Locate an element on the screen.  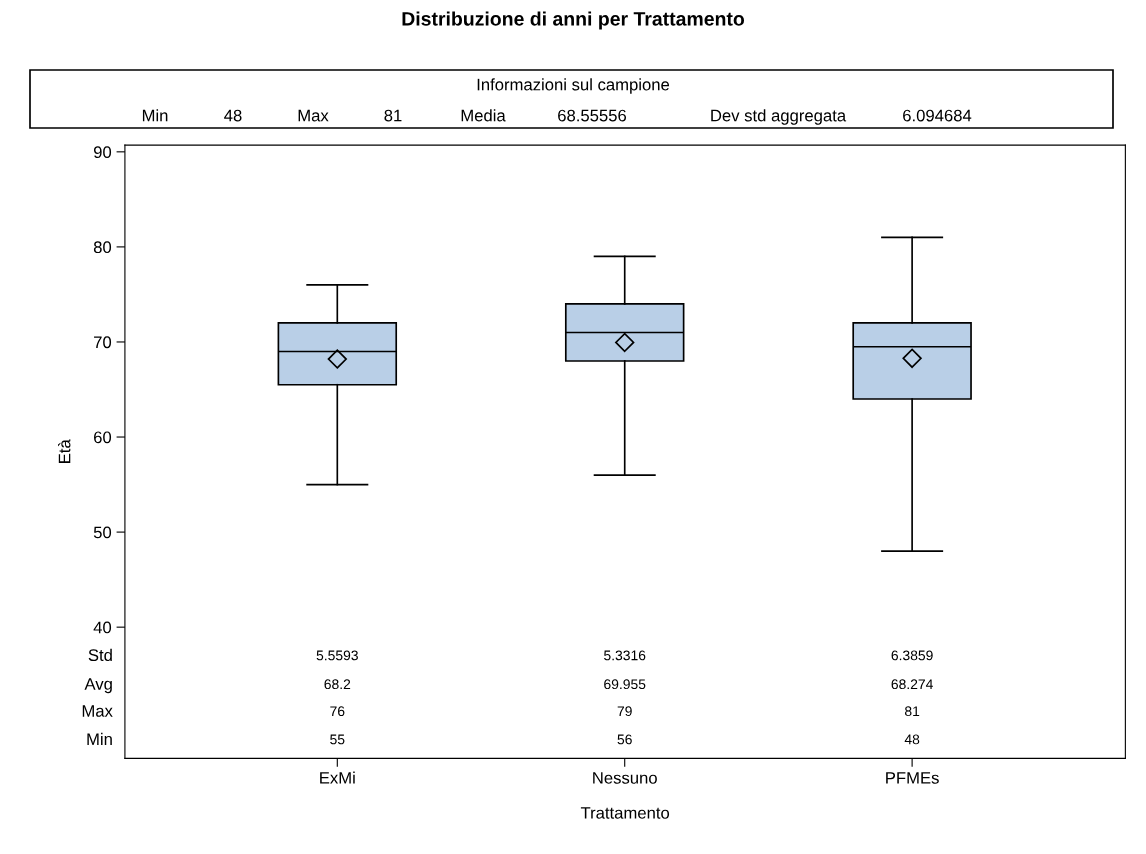
text: 81 is located at coordinates (393, 115).